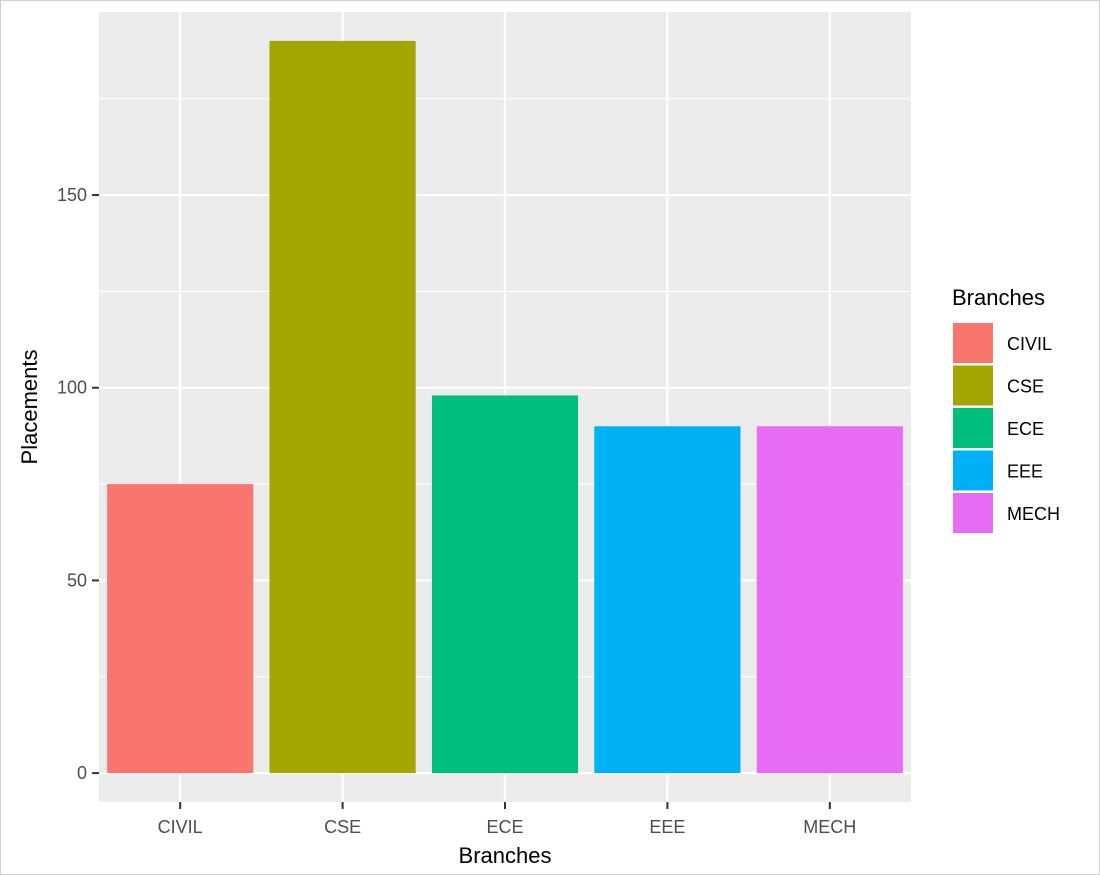  I want to click on legend-key-mech, so click(973, 513).